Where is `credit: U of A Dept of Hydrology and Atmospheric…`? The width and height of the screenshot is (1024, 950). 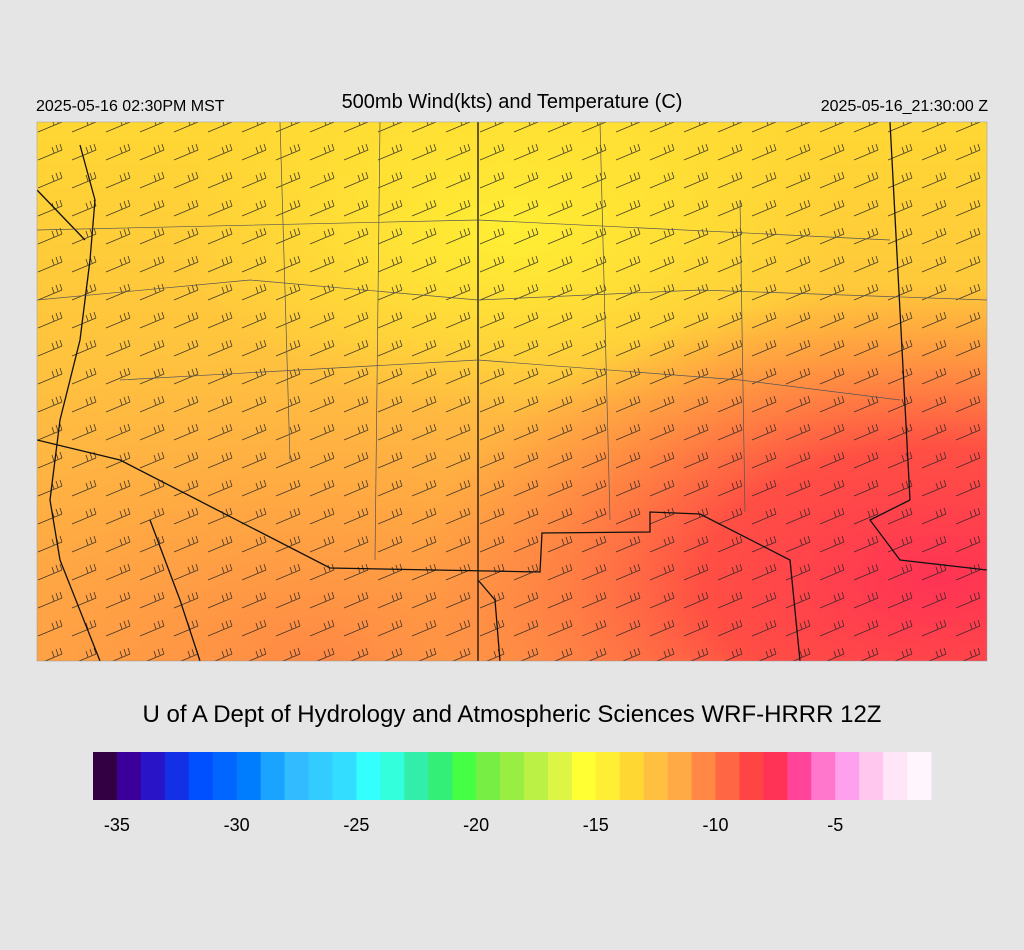
credit: U of A Dept of Hydrology and Atmospheric… is located at coordinates (512, 714).